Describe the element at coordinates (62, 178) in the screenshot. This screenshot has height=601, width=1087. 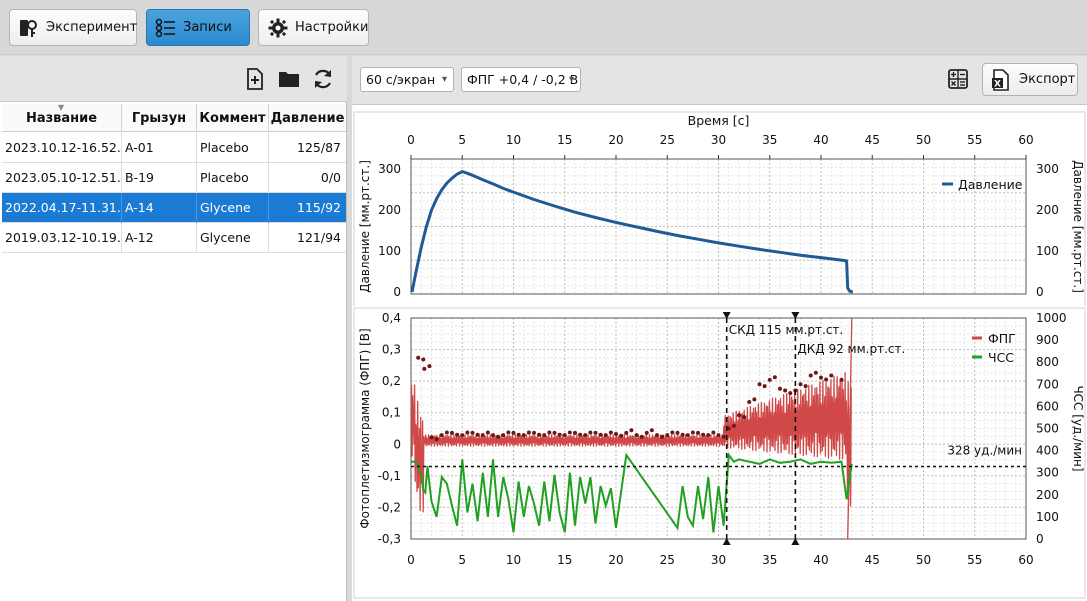
I see `cell-name: 2023.05.10-12.51.03` at that location.